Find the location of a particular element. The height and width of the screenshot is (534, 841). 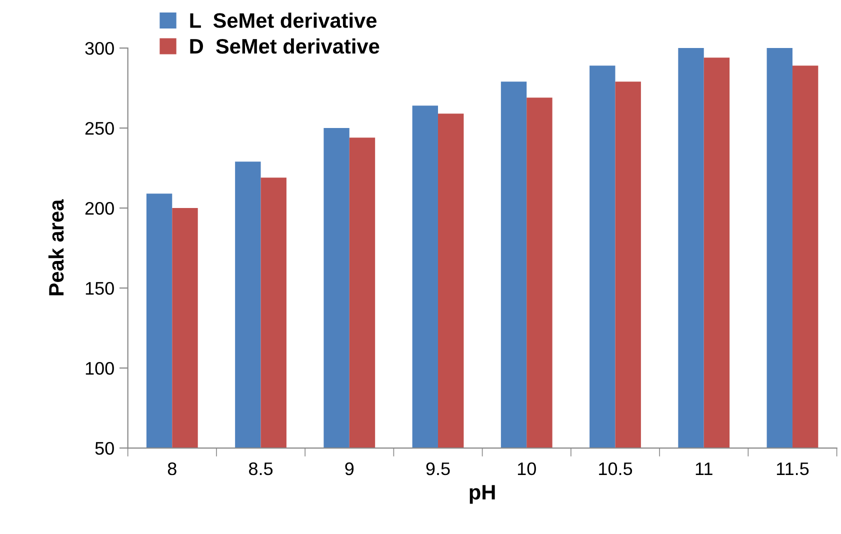

x-tick-label: 10 is located at coordinates (527, 469).